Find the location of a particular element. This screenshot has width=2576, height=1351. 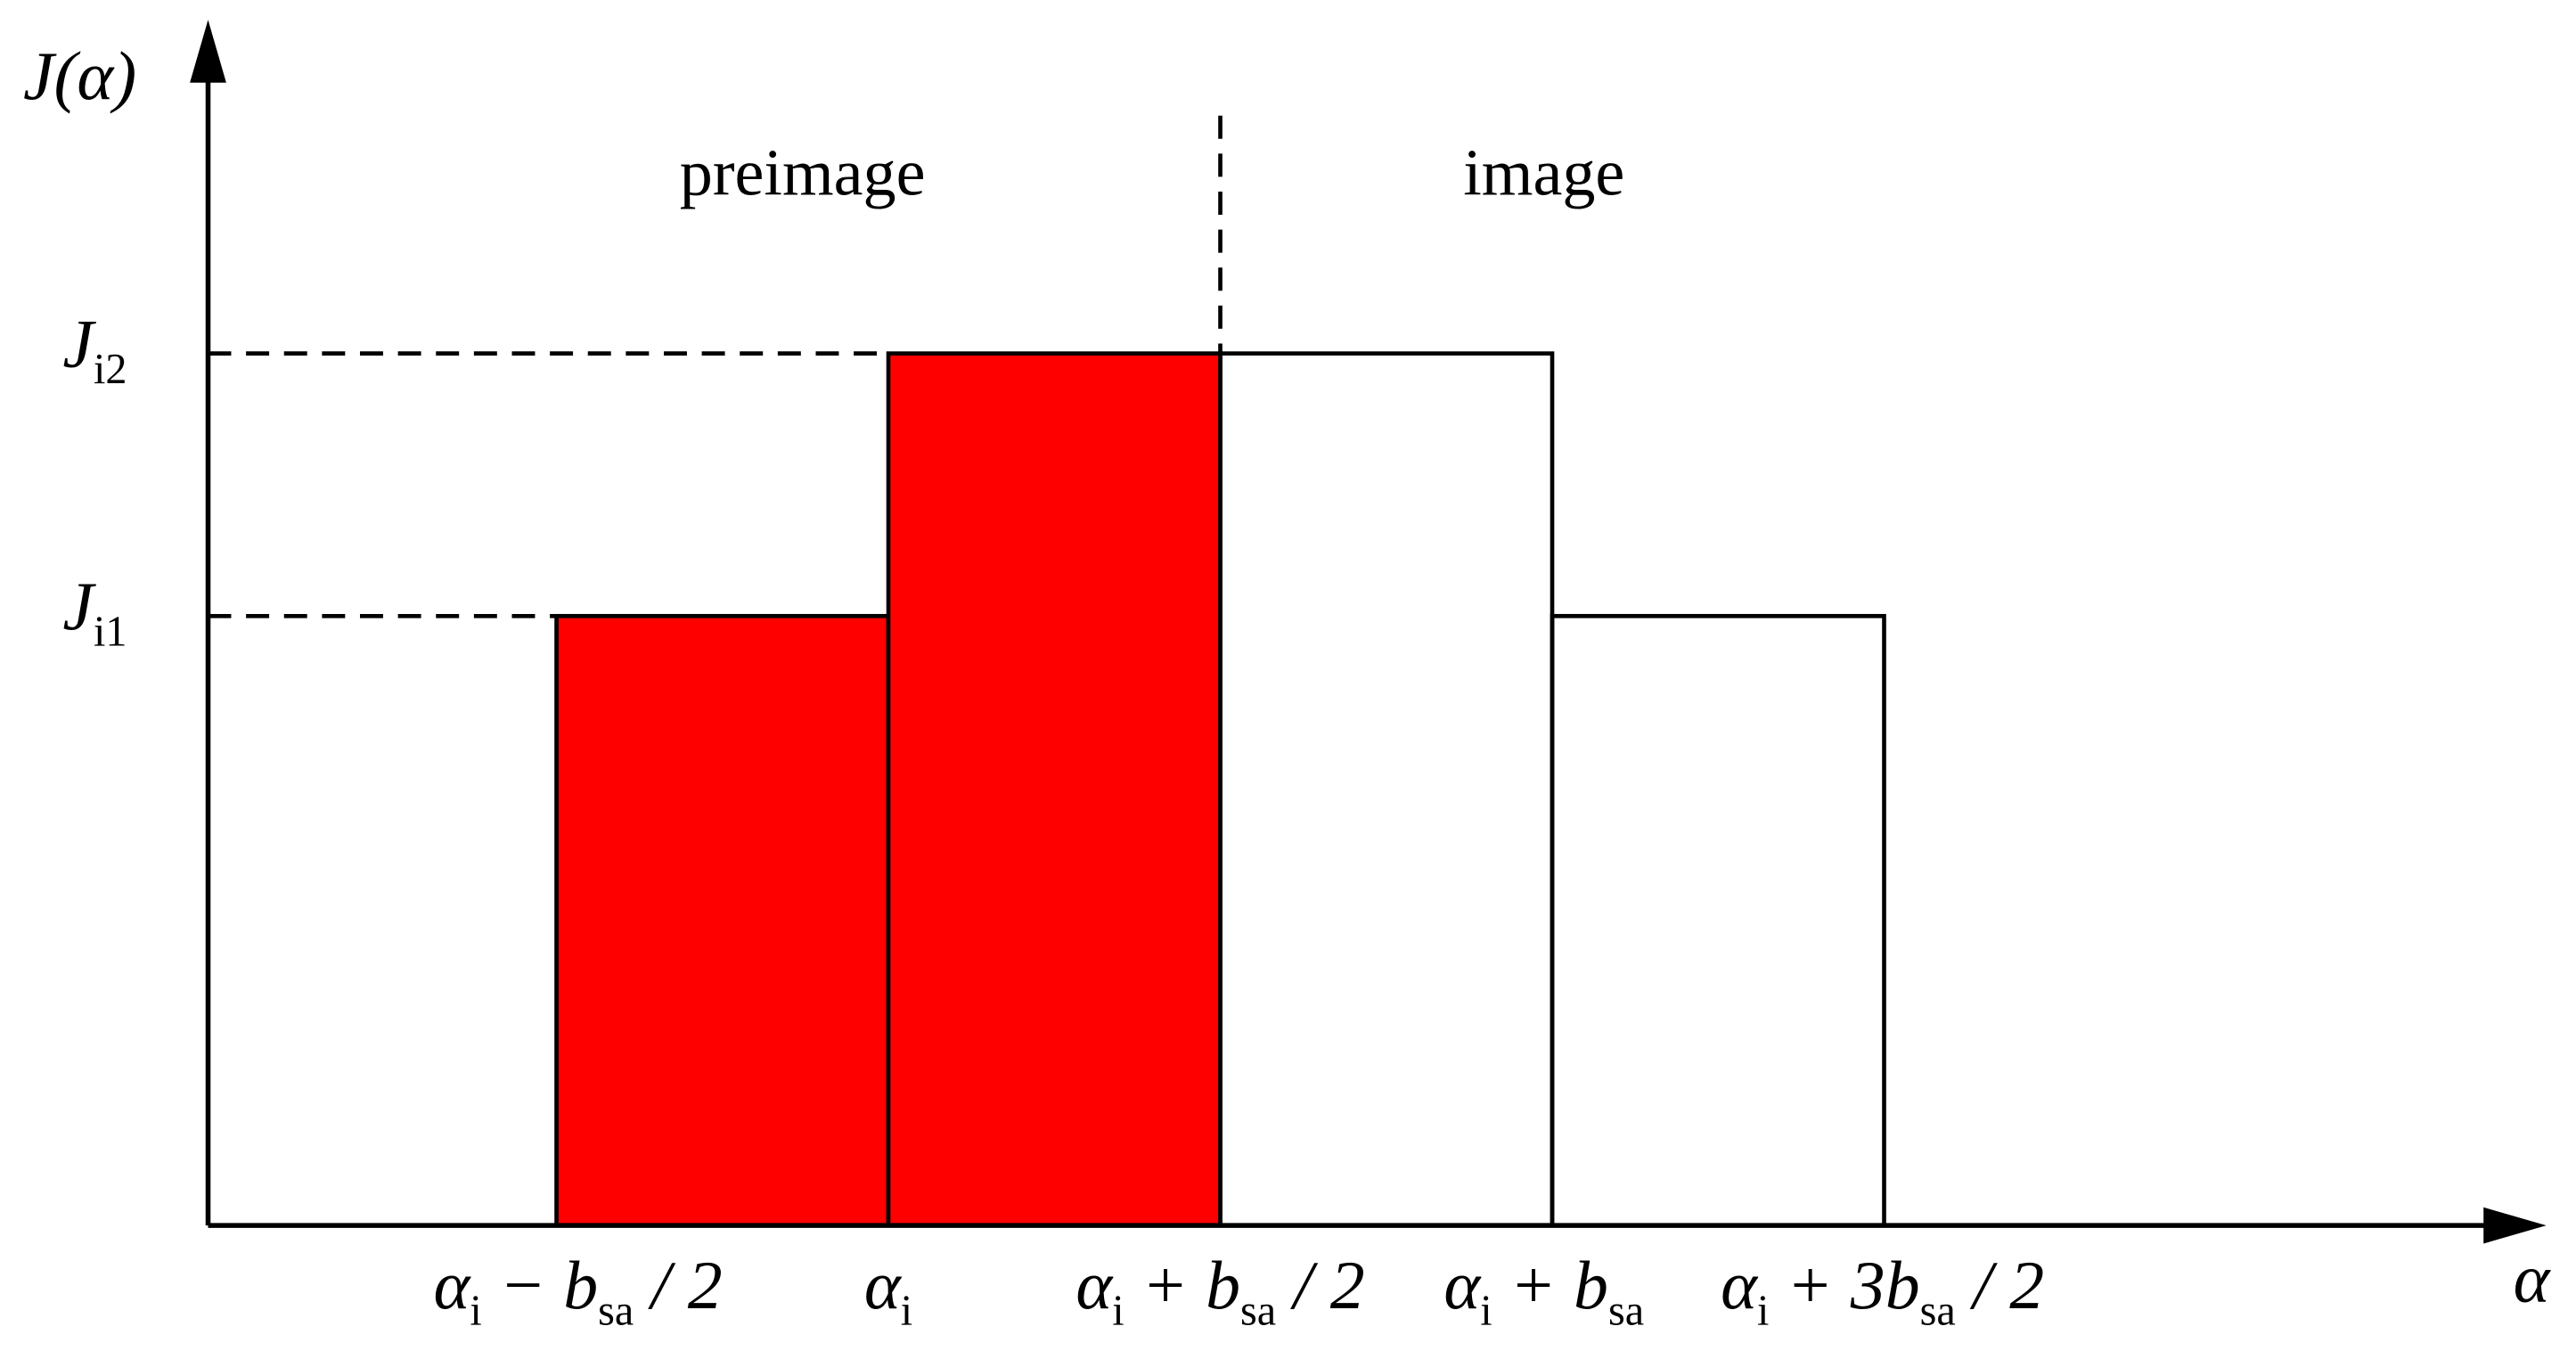

x-tick-label: αi + 3bsa / 2 is located at coordinates (1882, 1291).